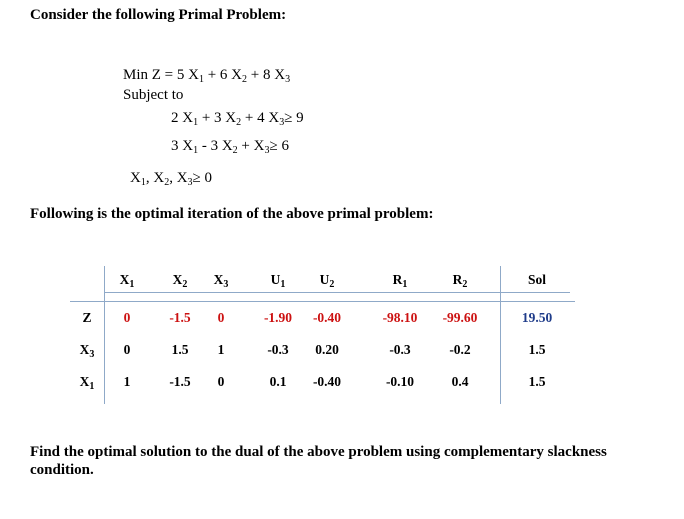 The image size is (684, 519). Describe the element at coordinates (237, 119) in the screenshot. I see `constraint-1: 2 X1 + 3 X2 + 4 X3≥ 9` at that location.